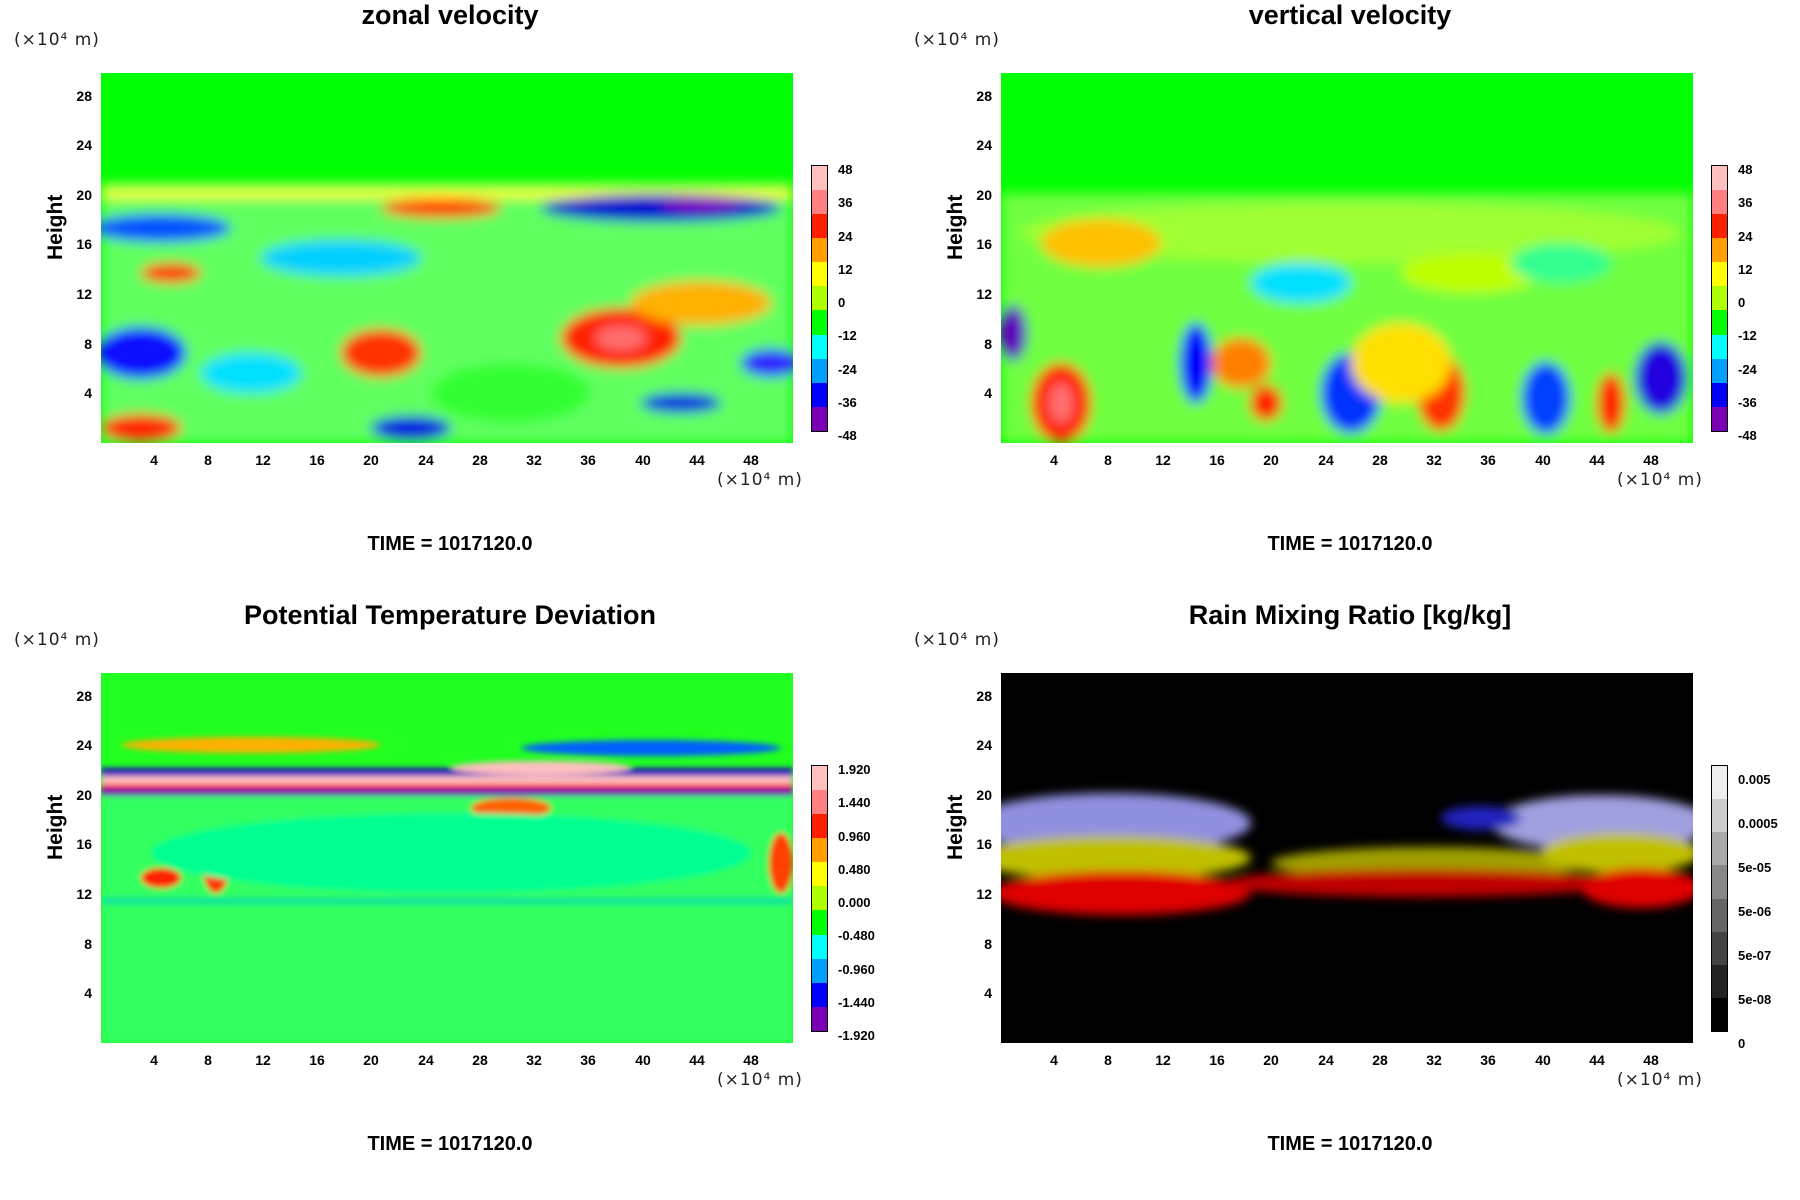  What do you see at coordinates (845, 236) in the screenshot?
I see `colorbar-label: 24` at bounding box center [845, 236].